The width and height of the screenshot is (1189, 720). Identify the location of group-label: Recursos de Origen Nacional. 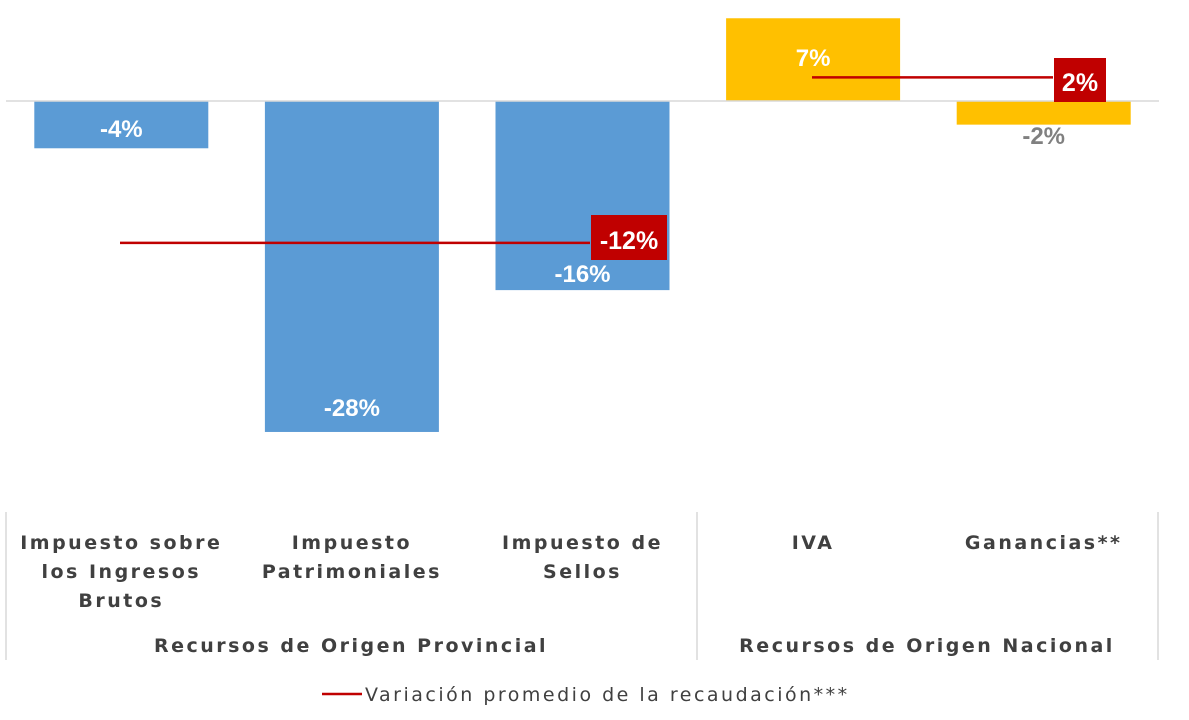
(927, 646).